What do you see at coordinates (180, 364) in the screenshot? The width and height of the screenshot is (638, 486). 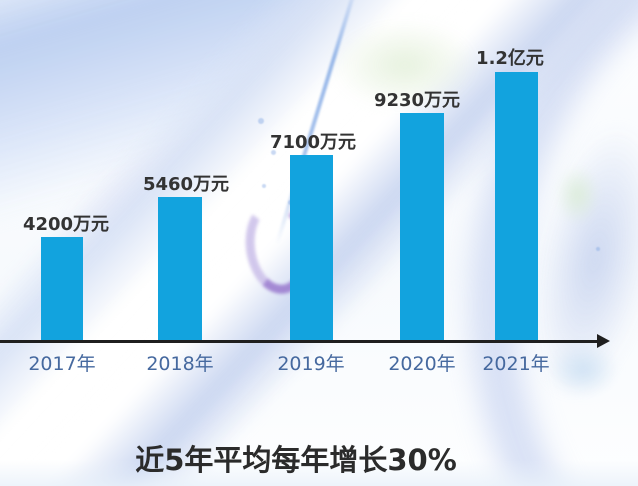 I see `x-tick-2018: 2018年` at bounding box center [180, 364].